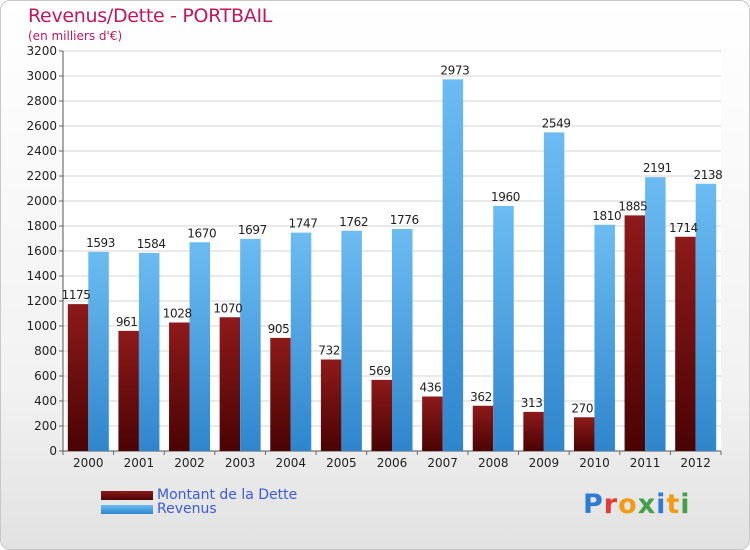 This screenshot has width=750, height=550. What do you see at coordinates (100, 243) in the screenshot?
I see `data-label: 1593` at bounding box center [100, 243].